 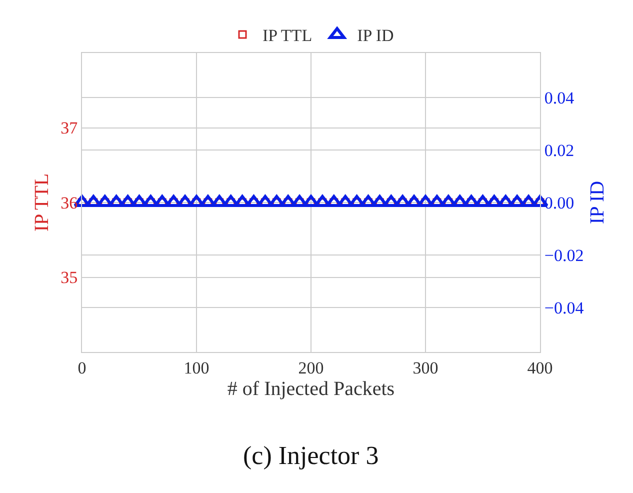 I want to click on legend-label: IP ID, so click(x=375, y=36).